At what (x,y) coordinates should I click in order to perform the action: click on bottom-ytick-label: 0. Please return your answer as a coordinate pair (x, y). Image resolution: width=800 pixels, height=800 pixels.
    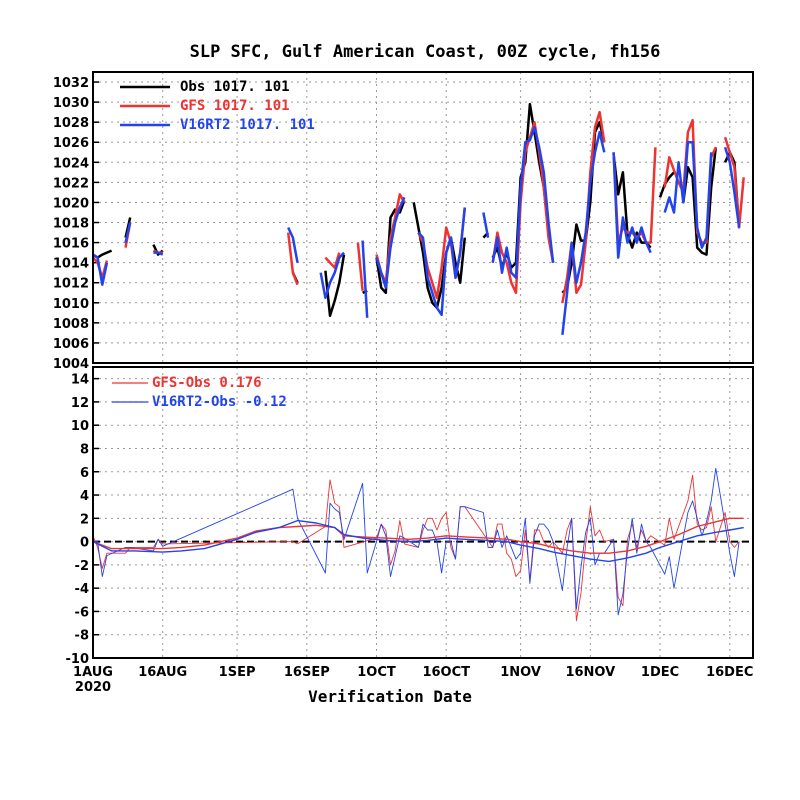
    Looking at the image, I should click on (84, 543).